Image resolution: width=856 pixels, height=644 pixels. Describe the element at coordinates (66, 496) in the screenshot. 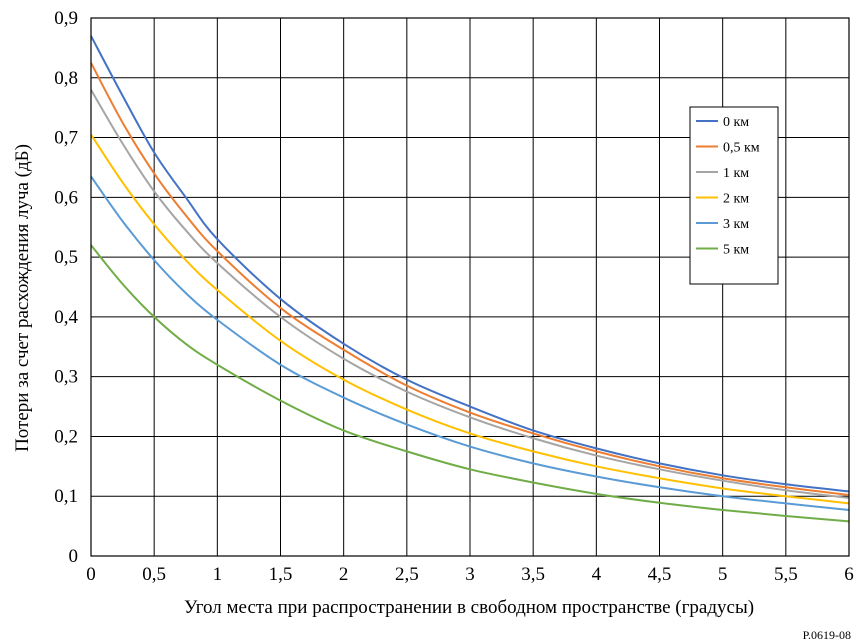

I see `y-tick-label: 0,1` at that location.